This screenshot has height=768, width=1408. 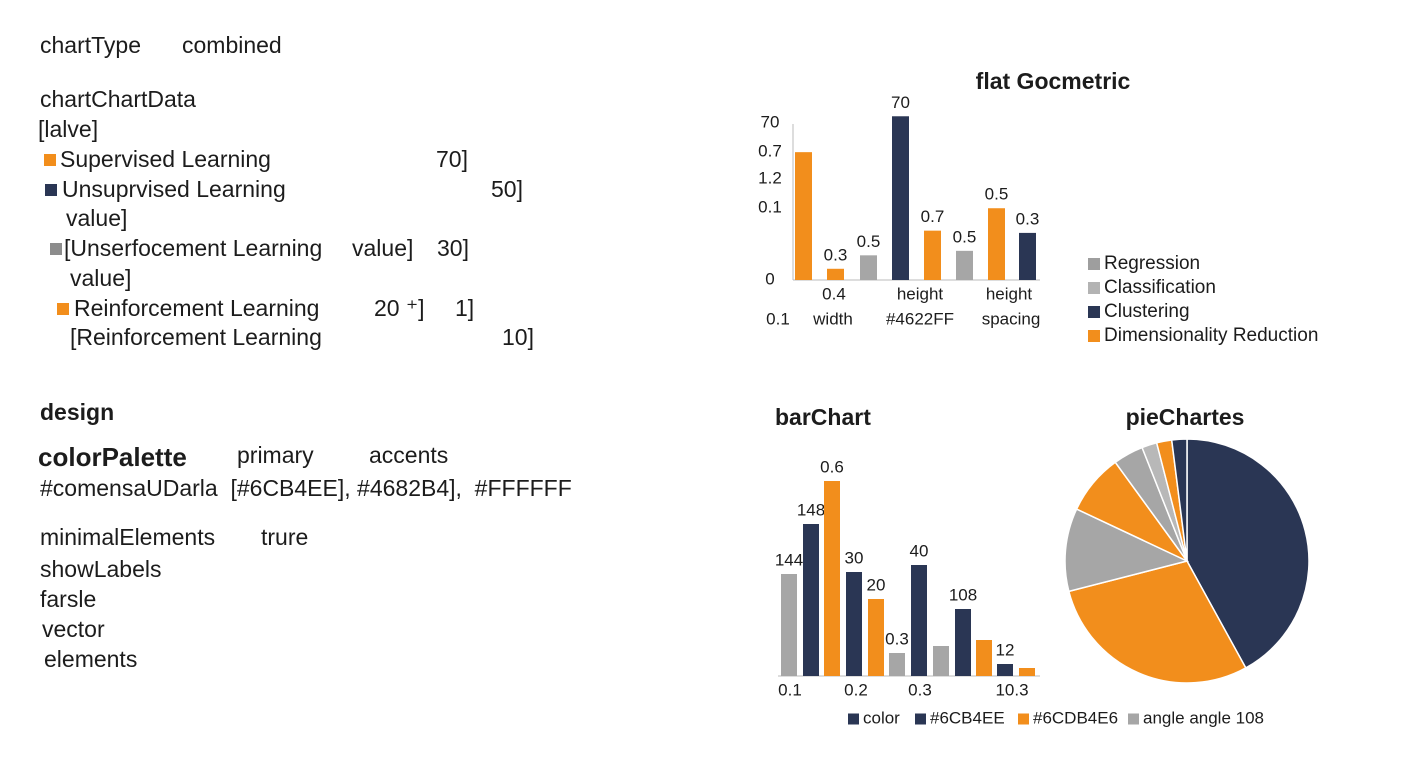 What do you see at coordinates (68, 129) in the screenshot?
I see `text: [lalve]` at bounding box center [68, 129].